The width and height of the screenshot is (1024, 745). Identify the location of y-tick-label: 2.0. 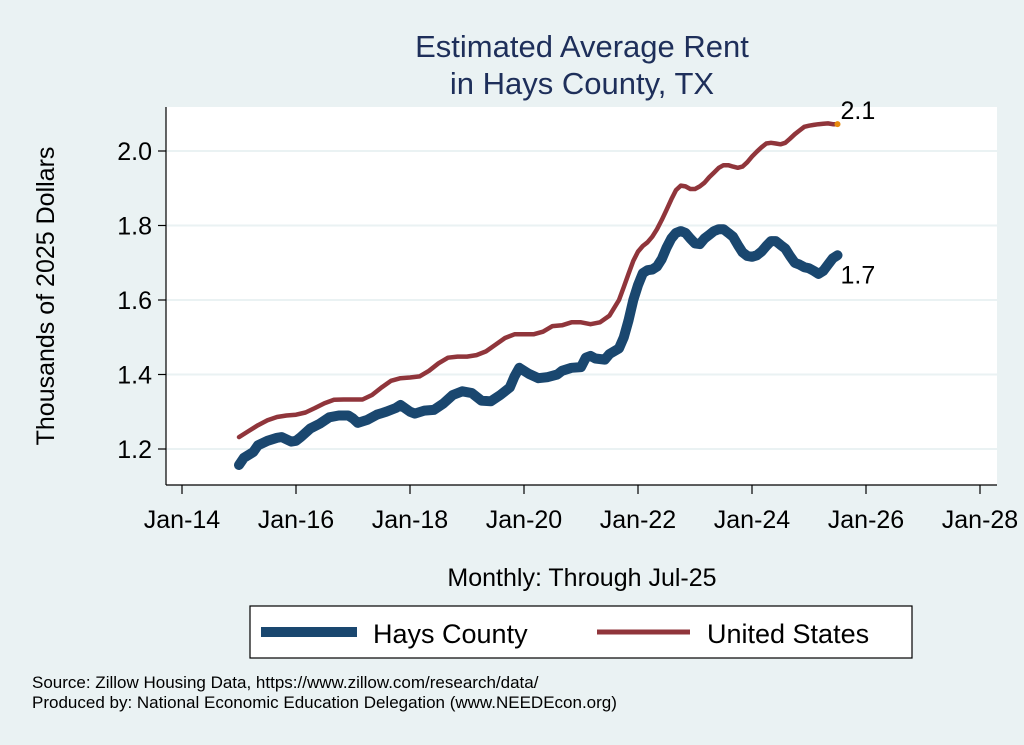
(134, 152).